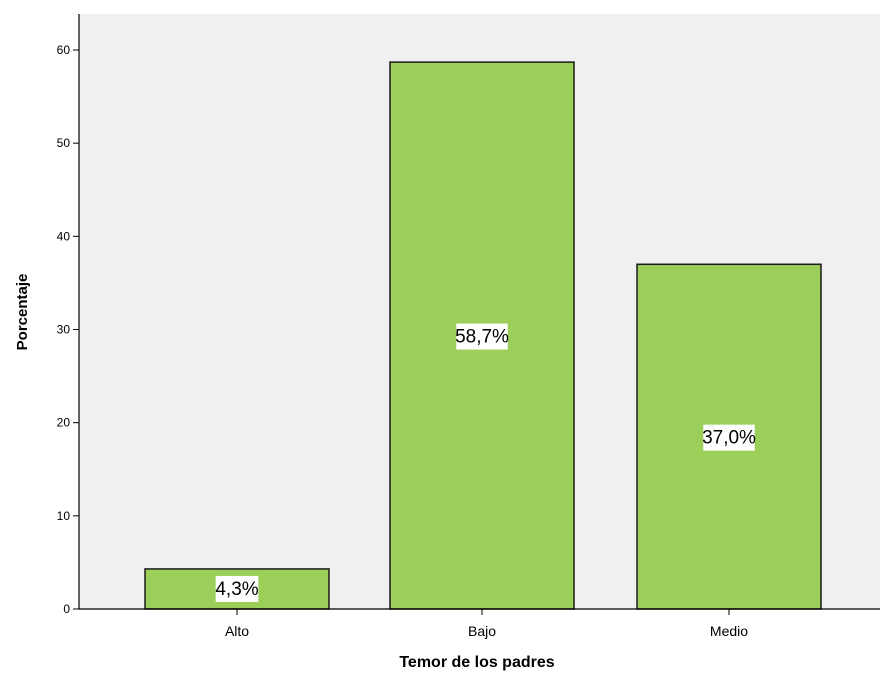 This screenshot has width=880, height=680. Describe the element at coordinates (237, 631) in the screenshot. I see `x-tick-label-alto: Alto` at that location.